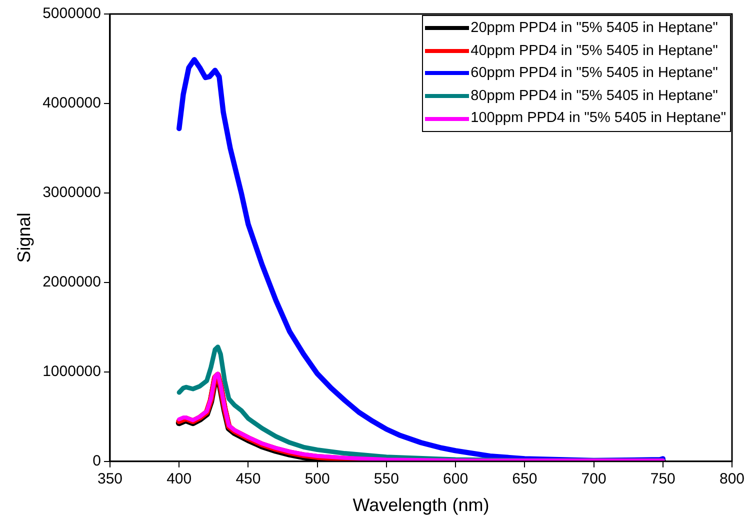 The height and width of the screenshot is (525, 748). What do you see at coordinates (663, 479) in the screenshot?
I see `x-tick-label: 750` at bounding box center [663, 479].